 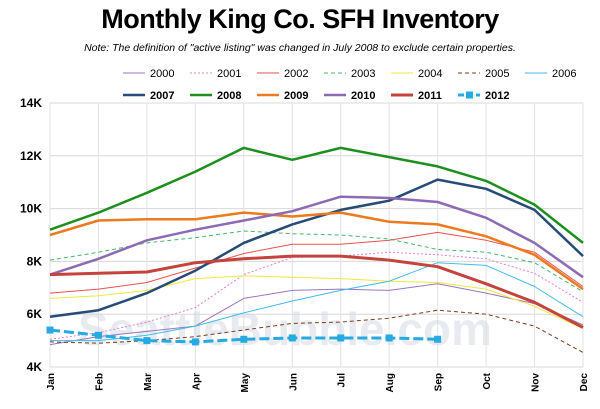 What do you see at coordinates (147, 341) in the screenshot?
I see `point-2012-Mar` at bounding box center [147, 341].